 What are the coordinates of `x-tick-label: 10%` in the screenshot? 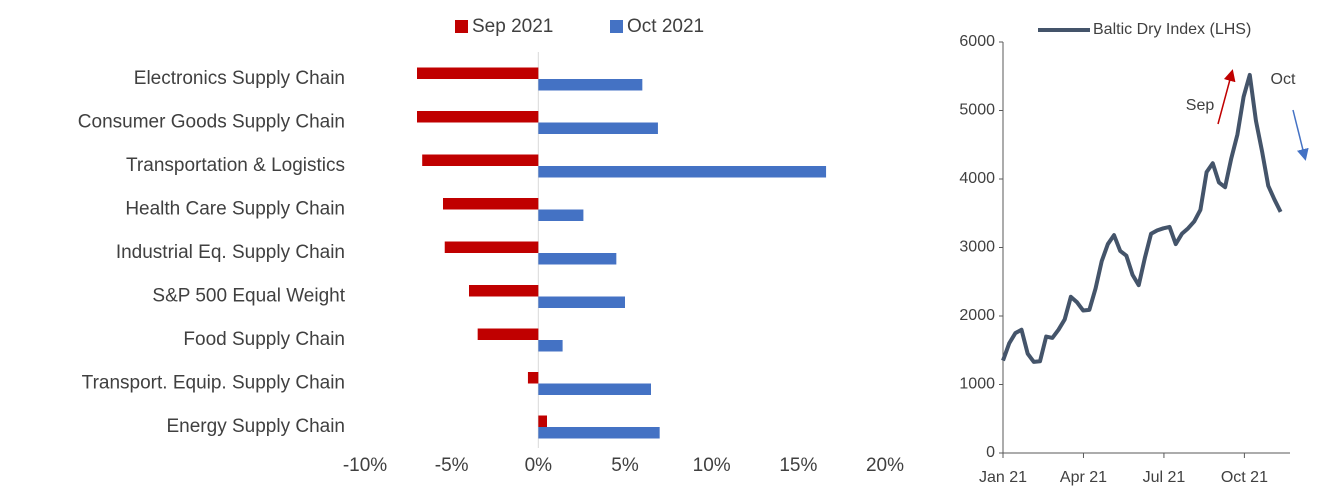 It's located at (712, 465).